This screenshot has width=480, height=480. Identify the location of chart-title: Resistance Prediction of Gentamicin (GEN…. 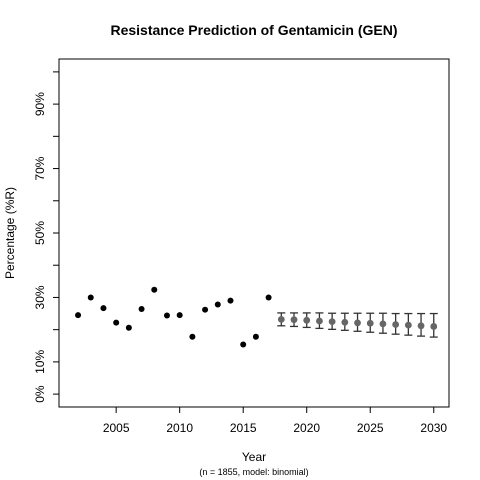
(253, 30).